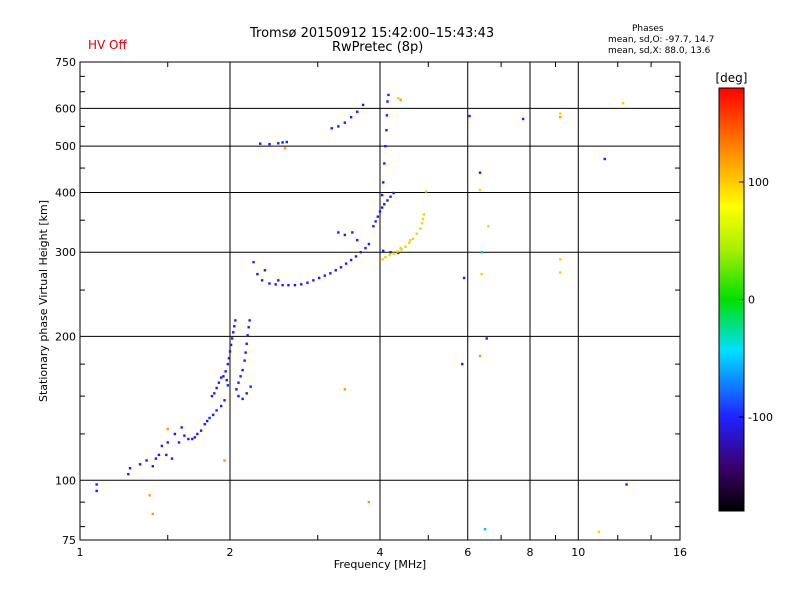 This screenshot has width=800, height=600. What do you see at coordinates (107, 45) in the screenshot?
I see `hv-status: HV Off` at bounding box center [107, 45].